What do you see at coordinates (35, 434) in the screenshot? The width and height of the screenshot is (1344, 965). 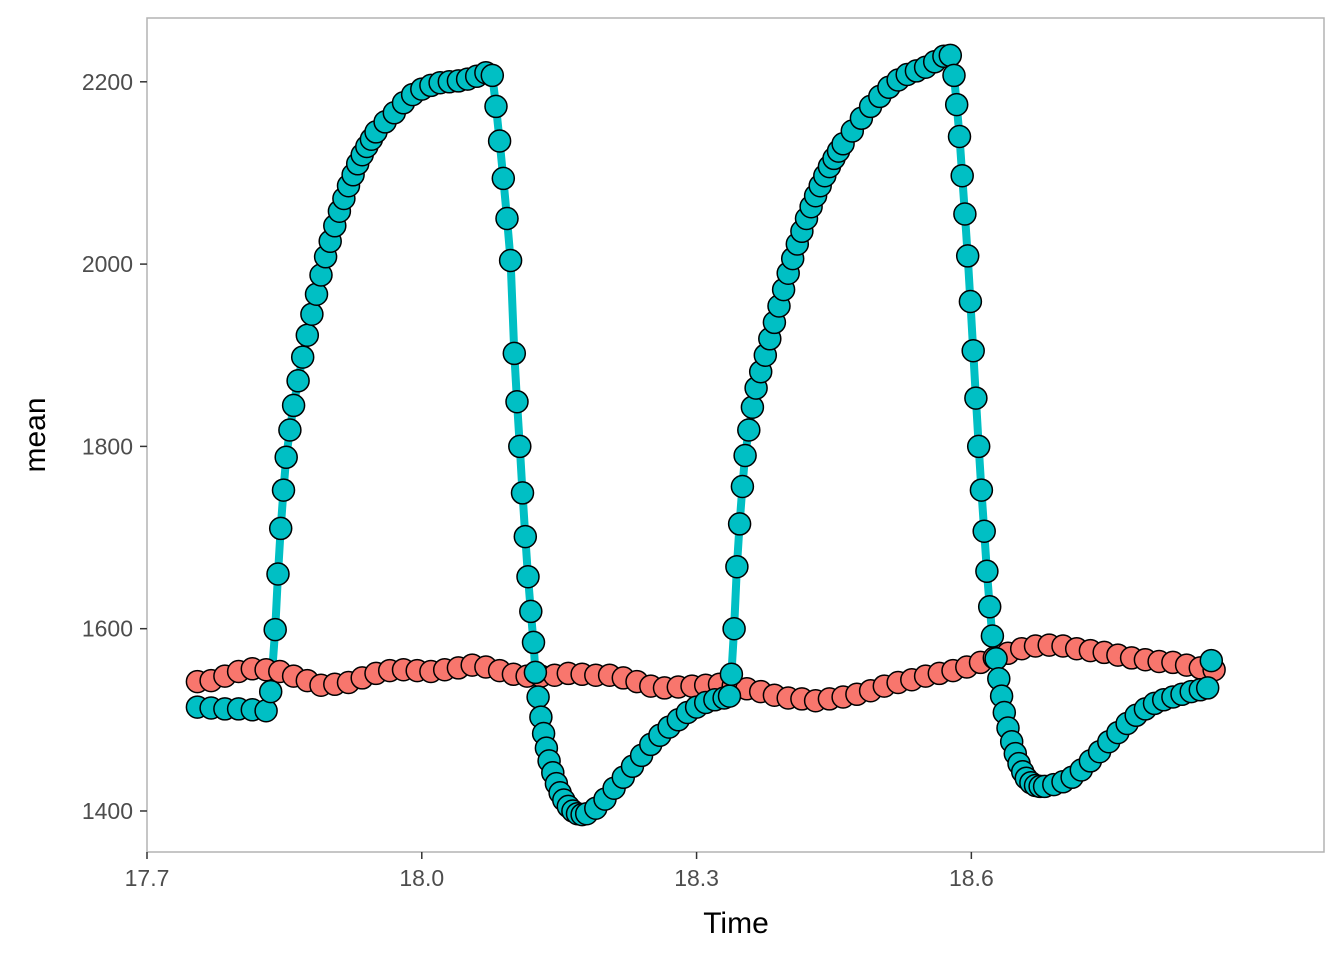 I see `y-axis-title: mean` at bounding box center [35, 434].